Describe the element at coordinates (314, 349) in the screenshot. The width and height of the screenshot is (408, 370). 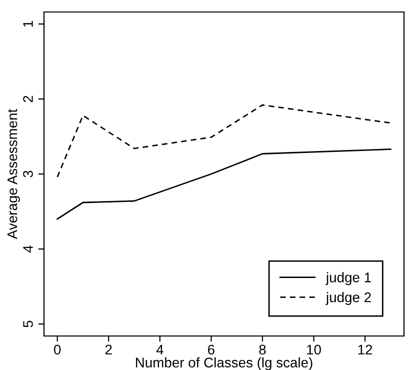
I see `x-tick-label: 10` at that location.